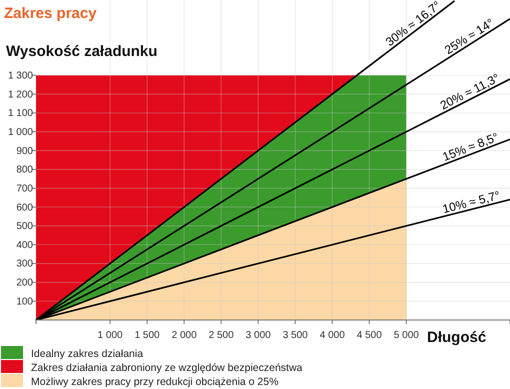 This screenshot has width=510, height=389. I want to click on legend-label: Zakres działania zabroniony ze względów bezpieczeństwa, so click(167, 368).